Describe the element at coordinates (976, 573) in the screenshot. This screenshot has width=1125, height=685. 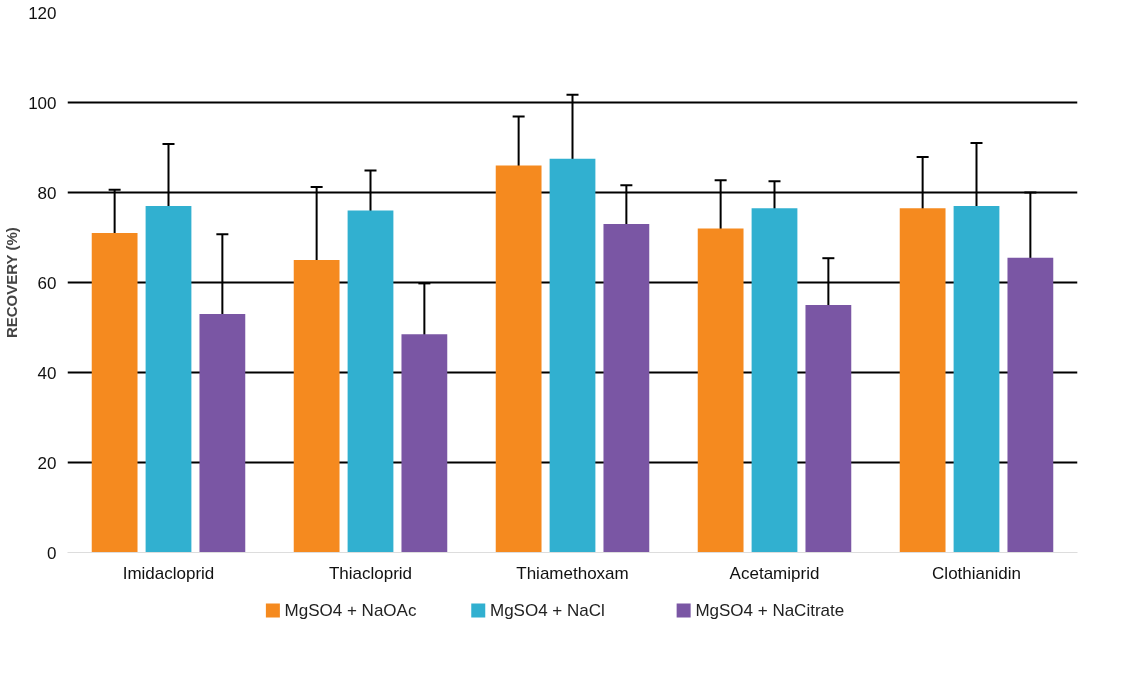
I see `x-tick-label: Clothianidin` at that location.